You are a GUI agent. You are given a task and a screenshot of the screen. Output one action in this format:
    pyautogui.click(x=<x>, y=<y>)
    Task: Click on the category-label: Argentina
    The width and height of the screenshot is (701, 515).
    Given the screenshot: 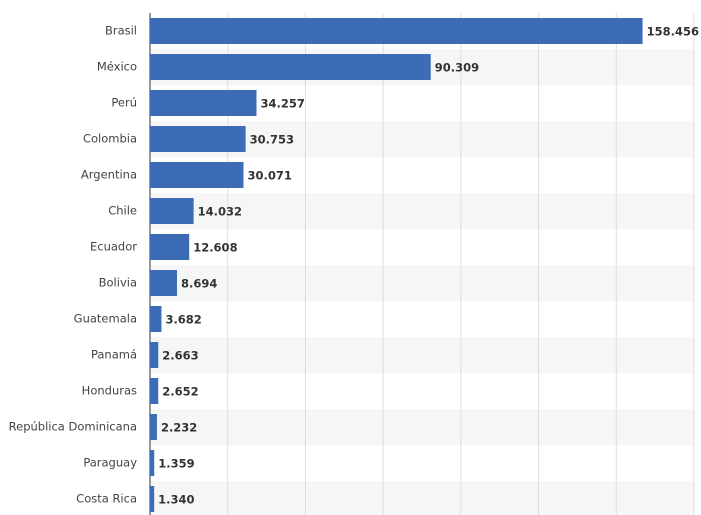 What is the action you would take?
    pyautogui.click(x=109, y=175)
    